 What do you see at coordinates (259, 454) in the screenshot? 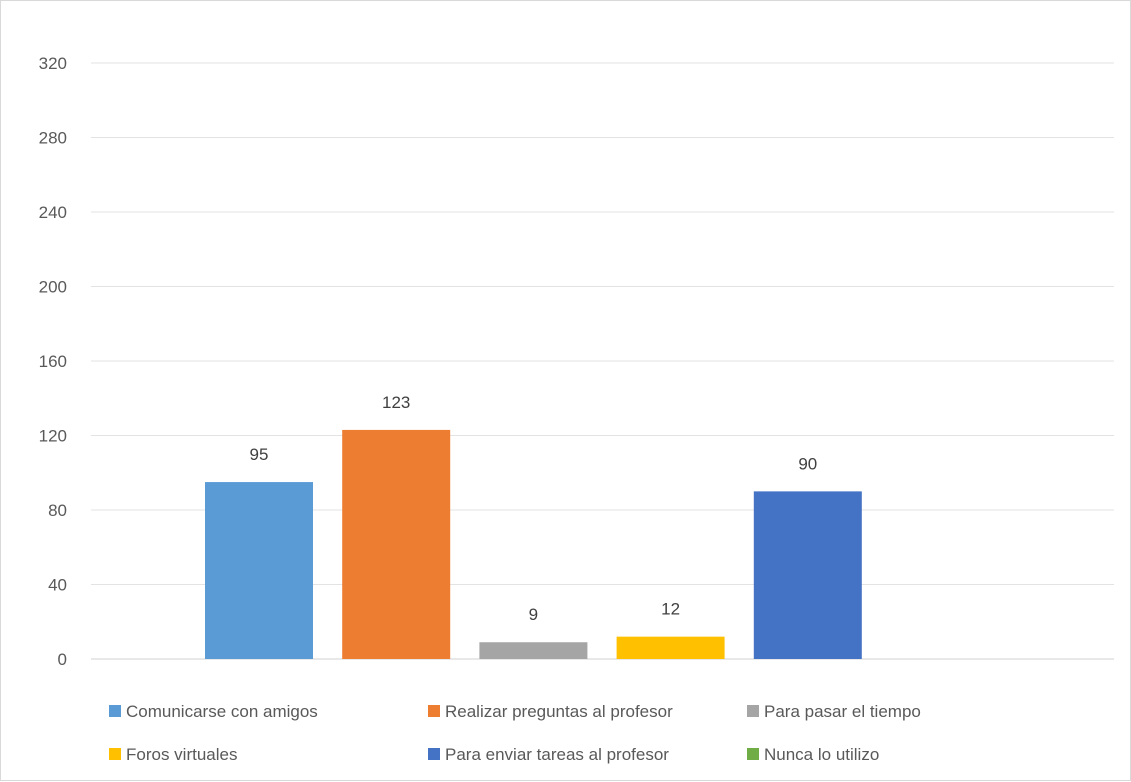
I see `data-label: 95` at bounding box center [259, 454].